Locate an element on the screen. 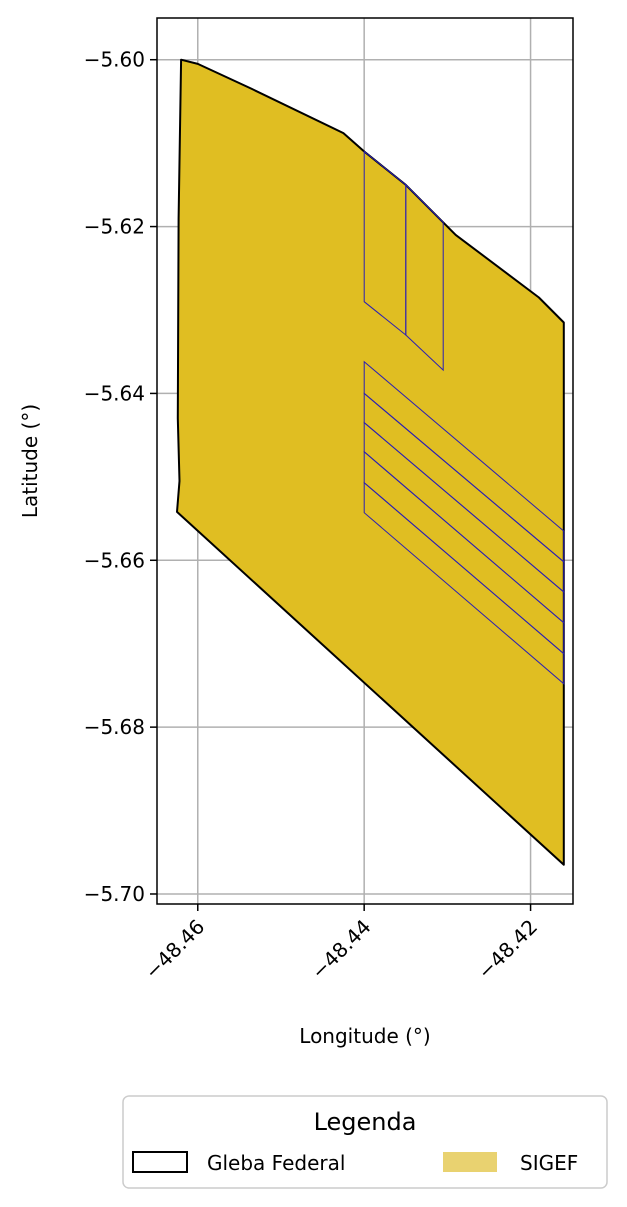  legend-label-sigef: SIGEF is located at coordinates (549, 1163).